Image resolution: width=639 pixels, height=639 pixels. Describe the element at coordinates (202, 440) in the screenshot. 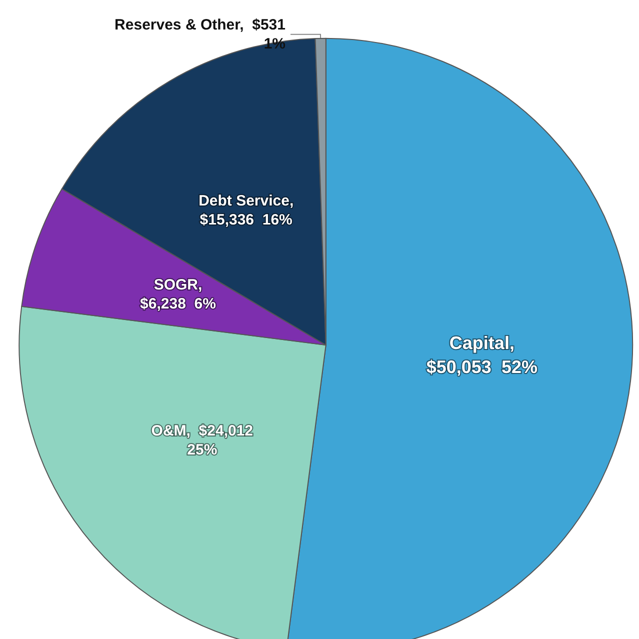

I see `slice-label: O&M, $24,012 25%` at that location.